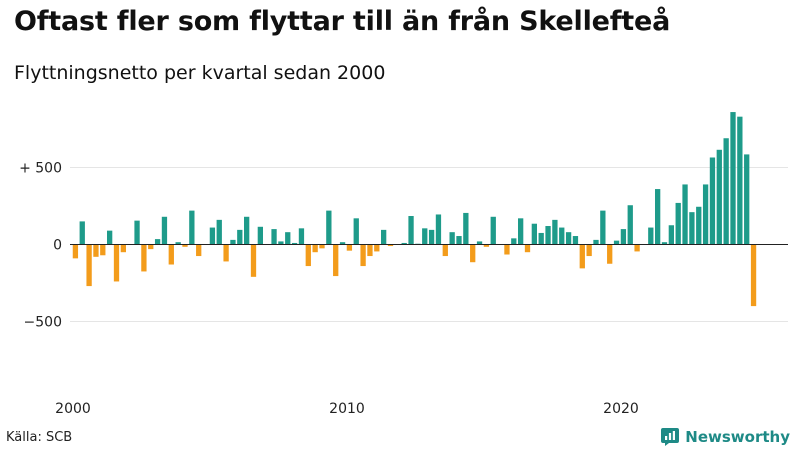  Describe the element at coordinates (43, 323) in the screenshot. I see `y-tick-label: −500` at that location.